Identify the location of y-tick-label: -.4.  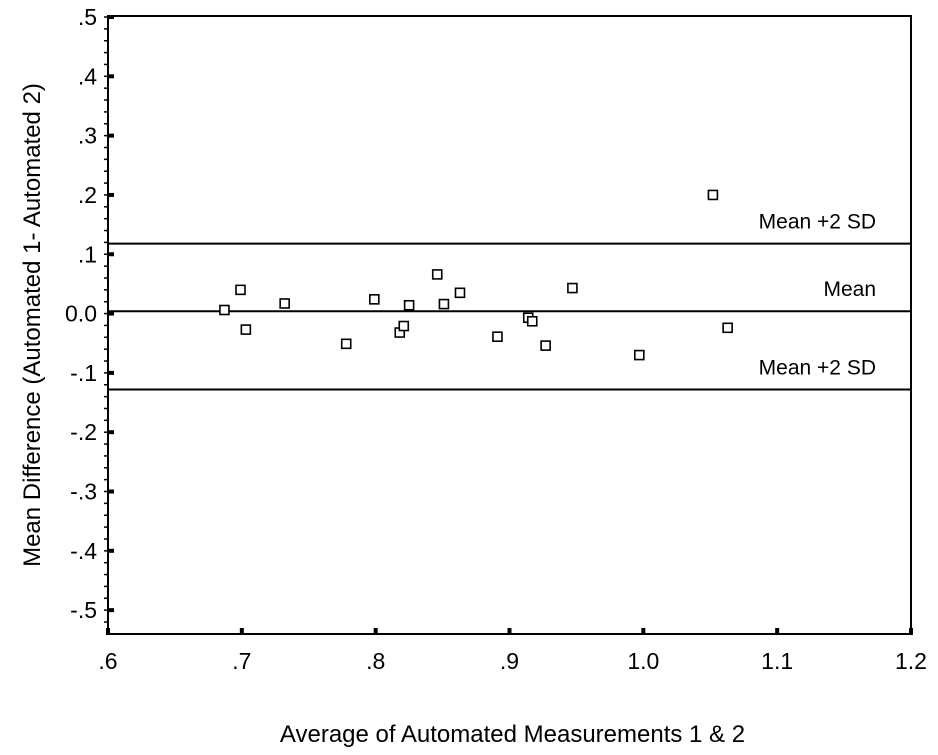
(83, 551).